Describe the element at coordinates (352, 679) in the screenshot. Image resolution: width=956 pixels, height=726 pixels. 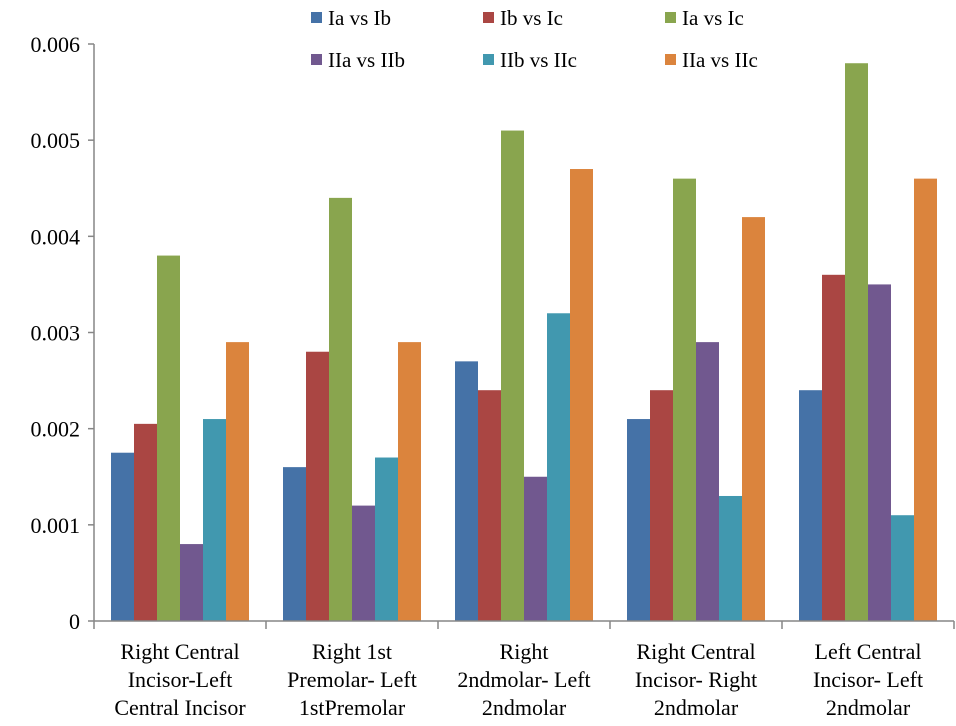
I see `x-category-label: Right 1st Premolar- Left 1stPremolar` at that location.